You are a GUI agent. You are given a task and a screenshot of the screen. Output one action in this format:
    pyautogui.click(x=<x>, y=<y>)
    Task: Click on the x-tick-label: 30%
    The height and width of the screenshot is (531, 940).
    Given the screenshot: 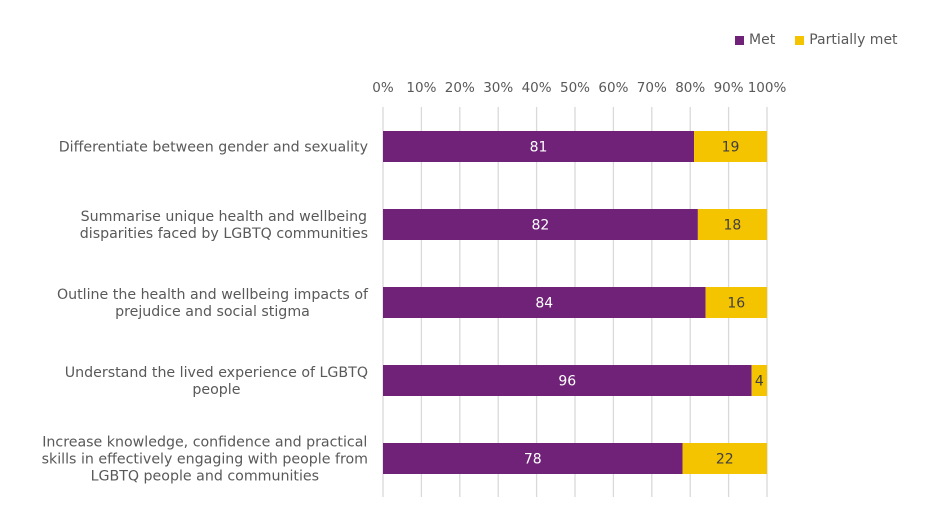 What is the action you would take?
    pyautogui.click(x=498, y=88)
    